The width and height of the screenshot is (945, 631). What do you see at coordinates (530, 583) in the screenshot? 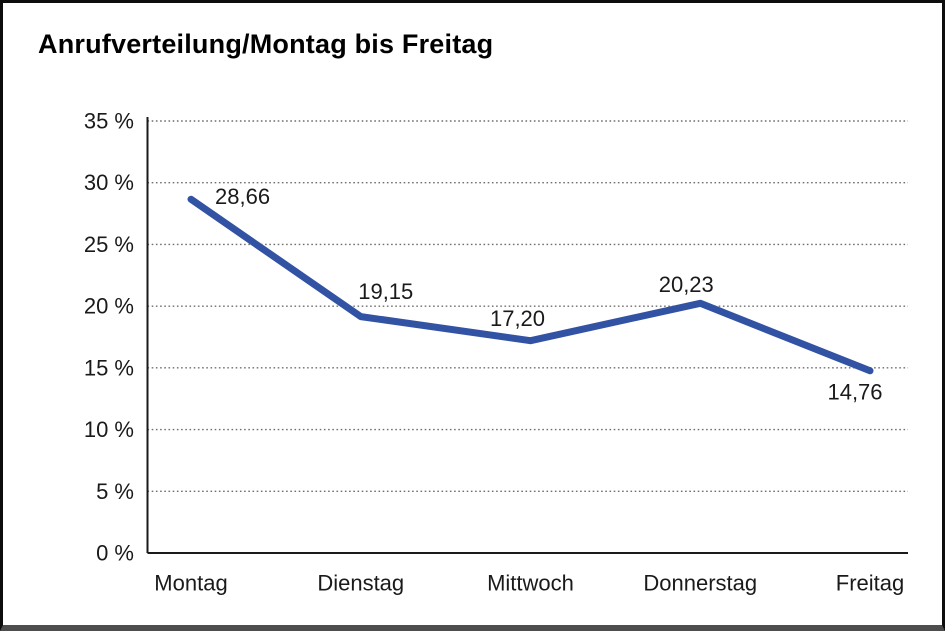
I see `x-category-label: Mittwoch` at bounding box center [530, 583].